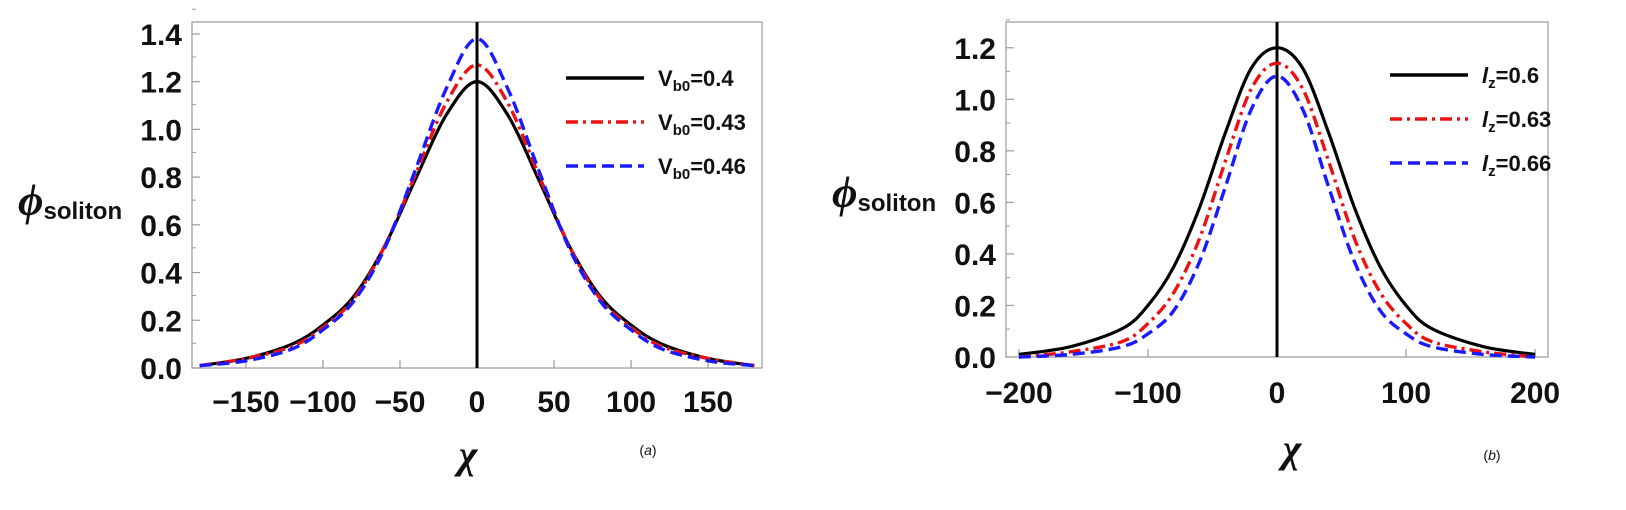  Describe the element at coordinates (400, 402) in the screenshot. I see `x-tick-label: −50` at that location.